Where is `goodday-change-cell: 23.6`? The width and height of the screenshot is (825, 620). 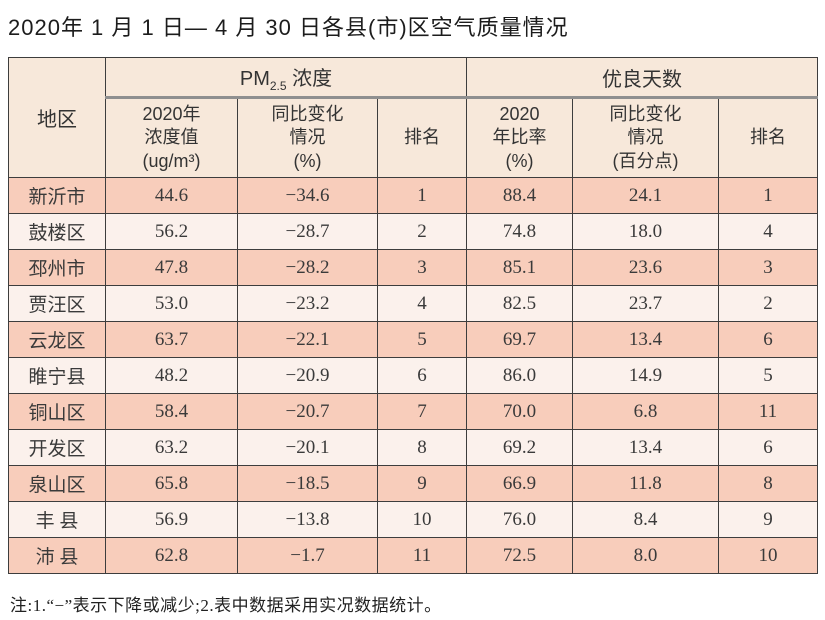
goodday-change-cell: 23.6 is located at coordinates (646, 267).